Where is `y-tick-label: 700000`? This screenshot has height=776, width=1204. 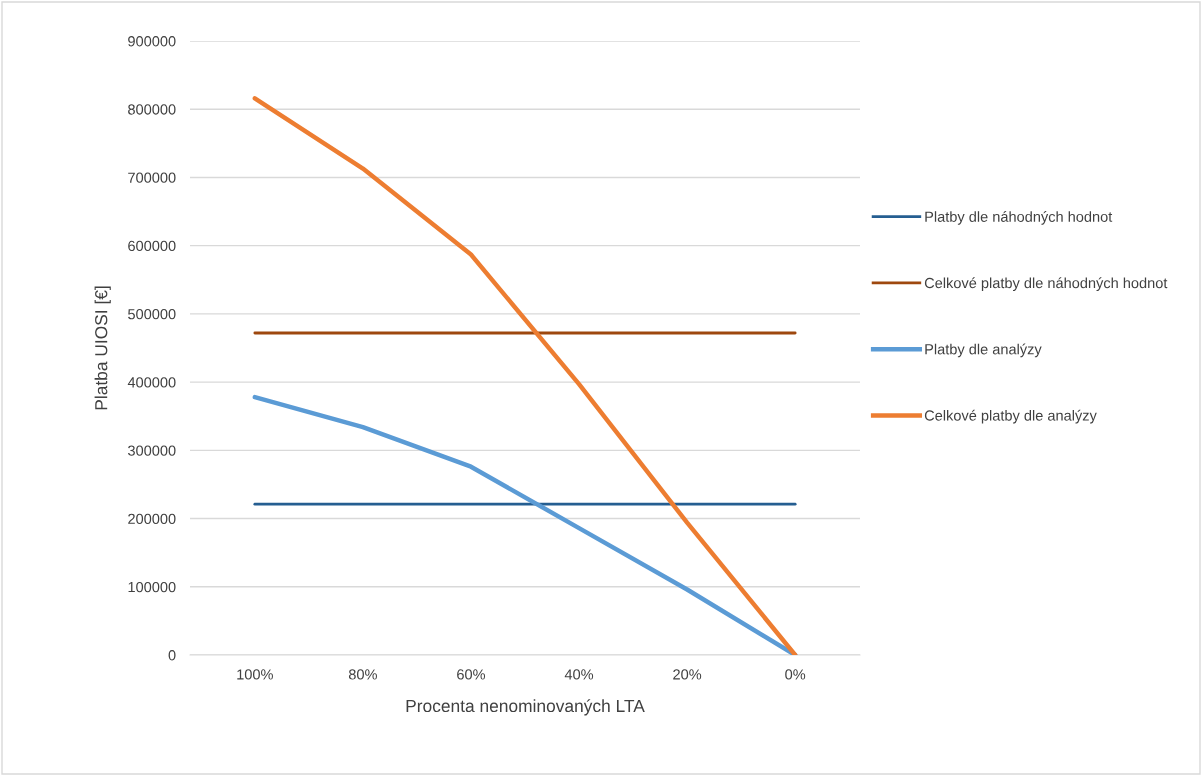
y-tick-label: 700000 is located at coordinates (152, 177).